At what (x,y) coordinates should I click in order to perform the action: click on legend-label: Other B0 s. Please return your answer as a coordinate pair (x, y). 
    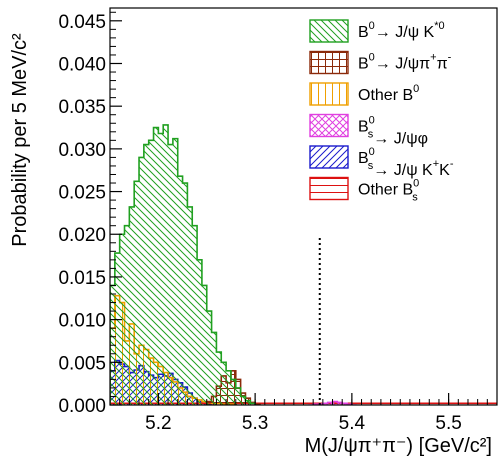
    Looking at the image, I should click on (388, 191).